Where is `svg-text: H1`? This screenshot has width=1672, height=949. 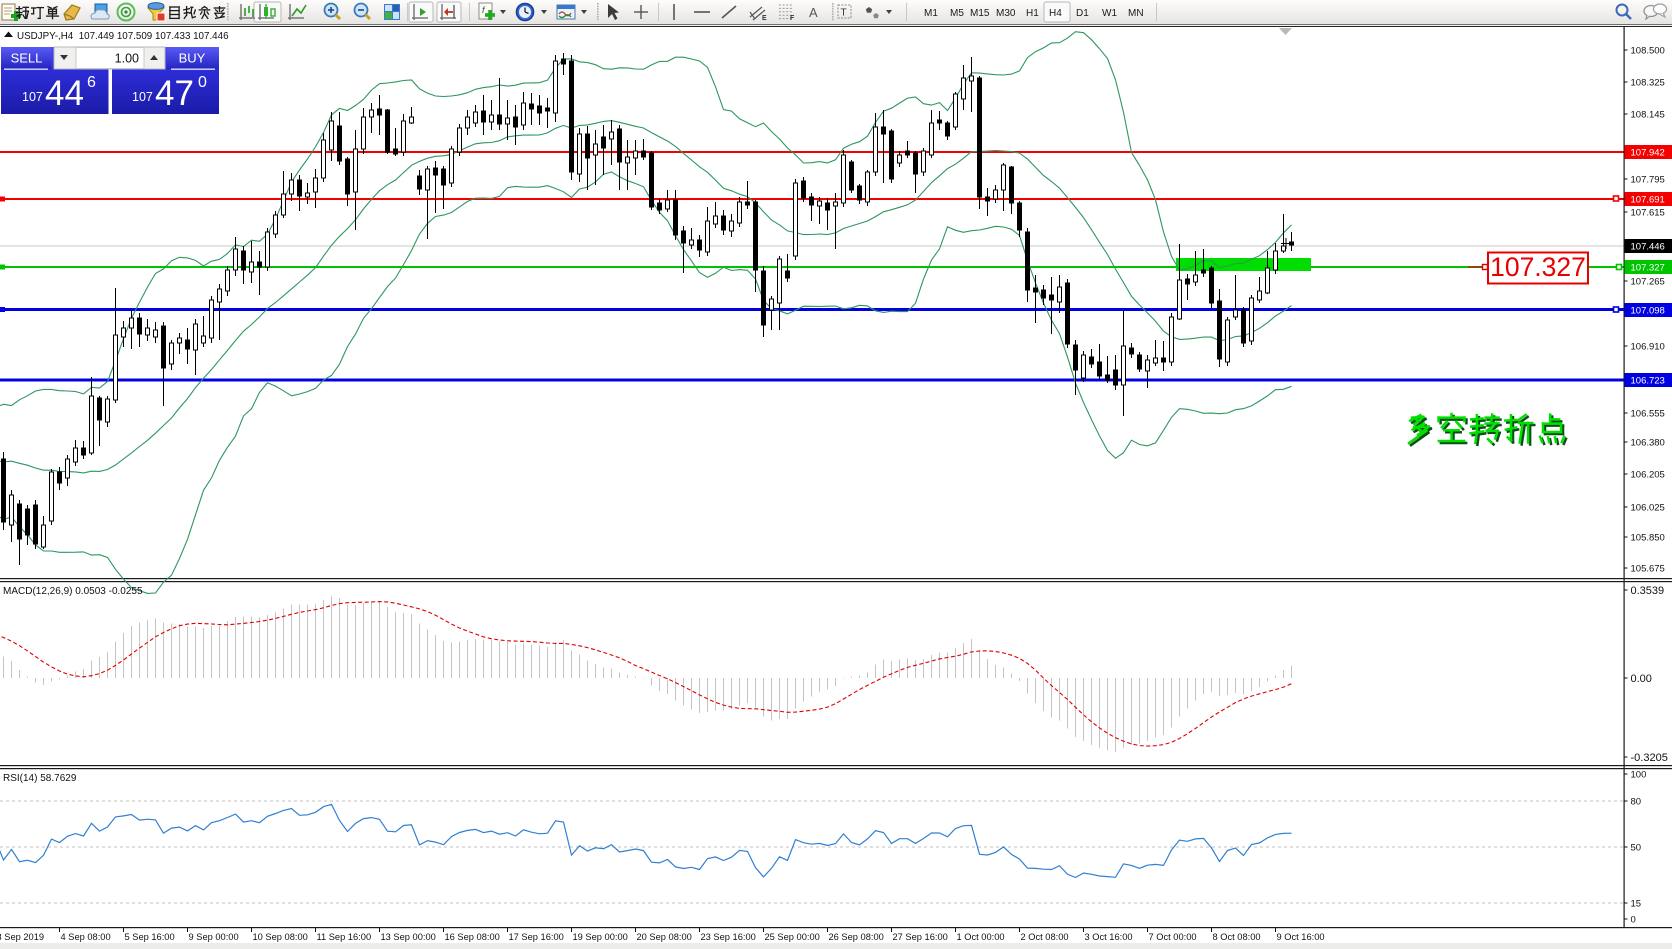
svg-text: H1 is located at coordinates (1032, 13).